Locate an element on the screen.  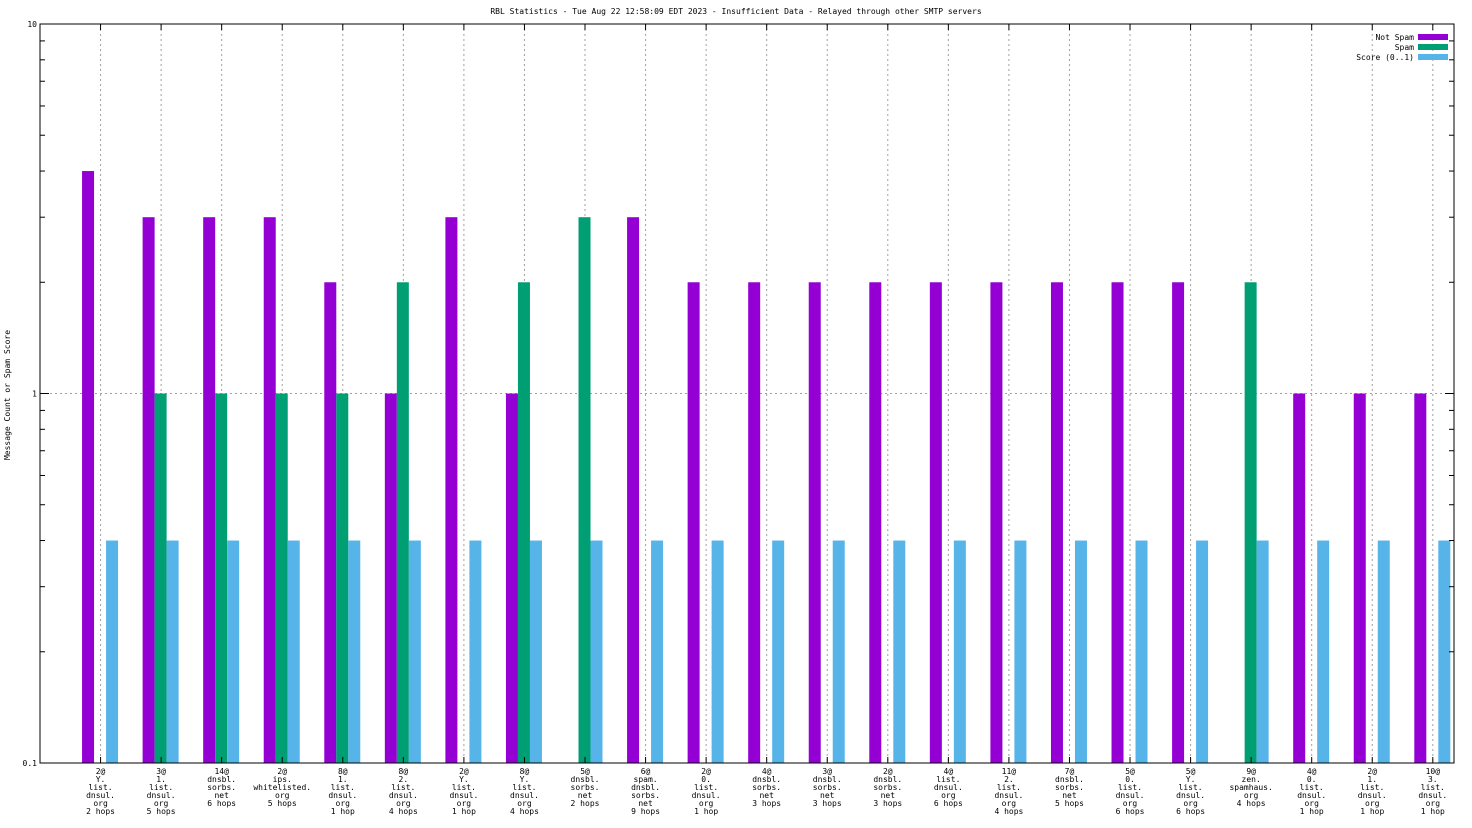
x-tick-label-7: 8@ Y. list. dnsul. org 4 hops is located at coordinates (524, 791).